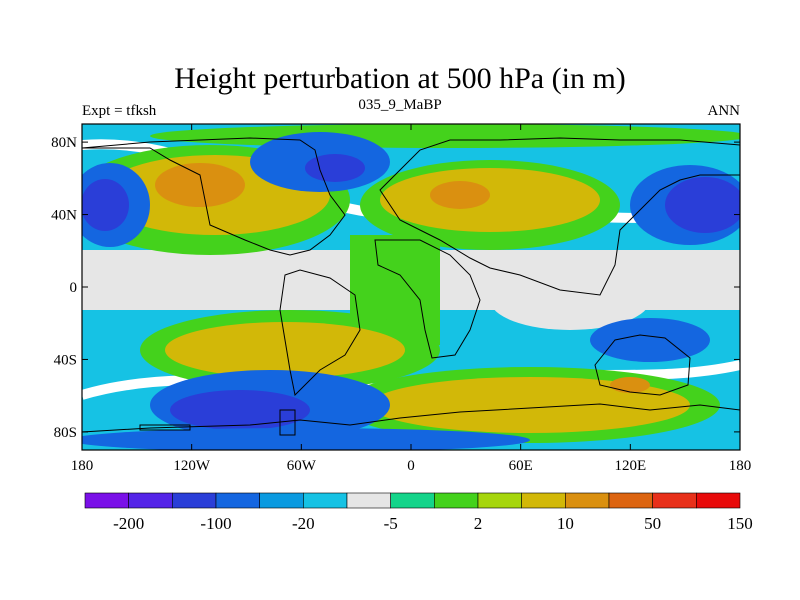 Image resolution: width=800 pixels, height=600 pixels. What do you see at coordinates (64, 216) in the screenshot?
I see `y-tick-label: 40N` at bounding box center [64, 216].